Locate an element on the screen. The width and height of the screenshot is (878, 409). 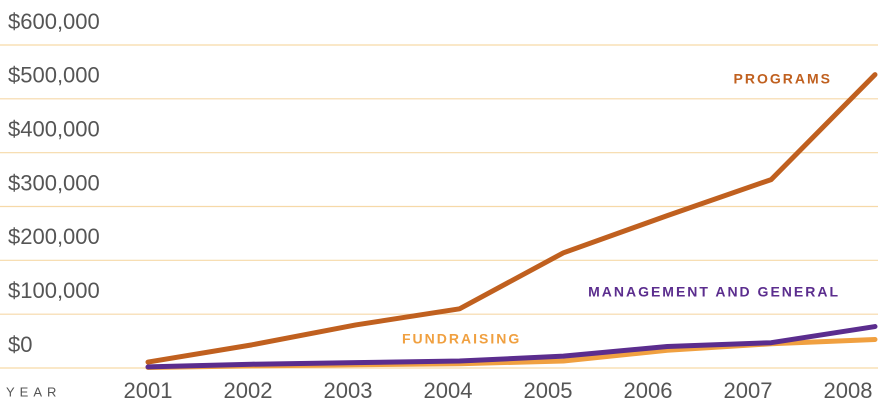
x-tick-label: 2004 is located at coordinates (448, 390).